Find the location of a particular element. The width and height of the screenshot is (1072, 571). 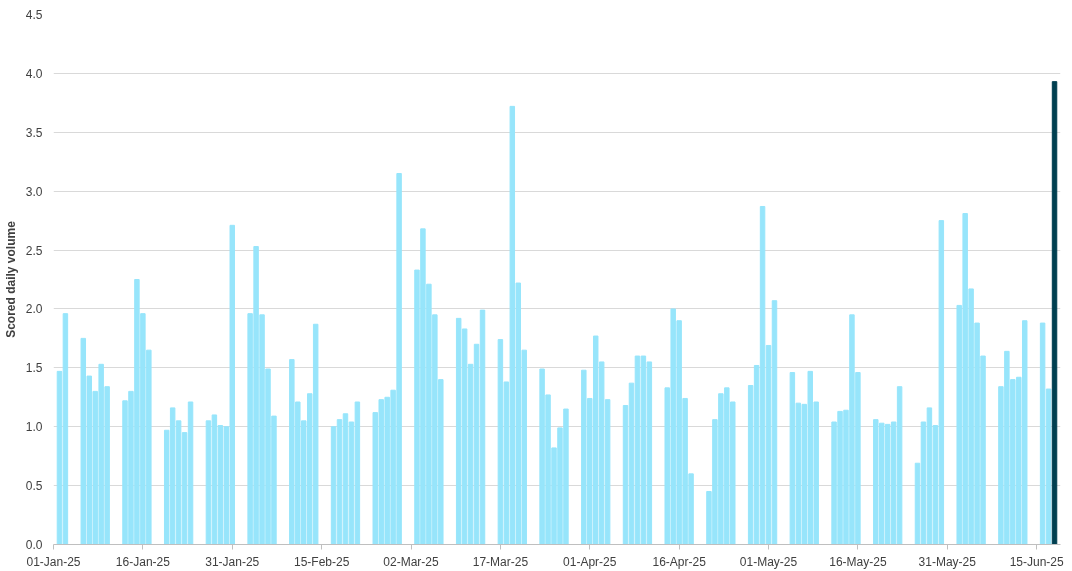

bar is located at coordinates (1054, 313).